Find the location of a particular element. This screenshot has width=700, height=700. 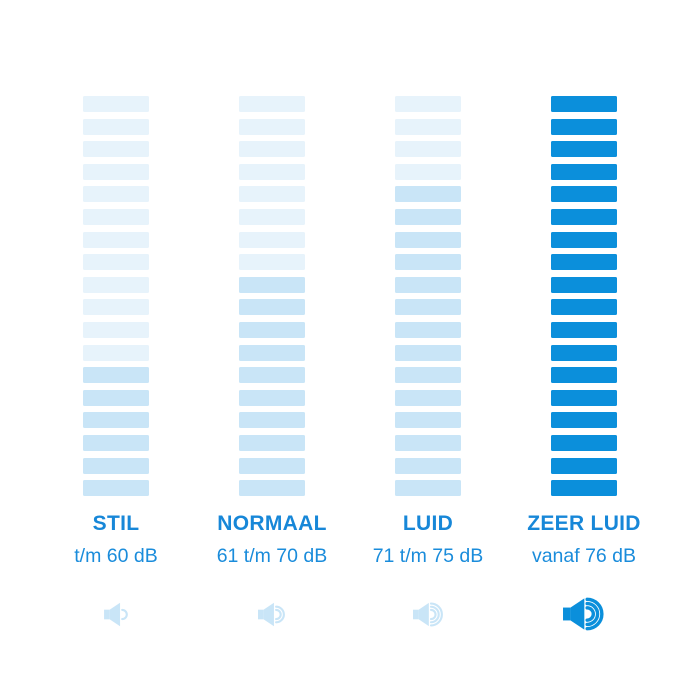

column-db-range-label: 61 t/m 70 dB is located at coordinates (272, 556).